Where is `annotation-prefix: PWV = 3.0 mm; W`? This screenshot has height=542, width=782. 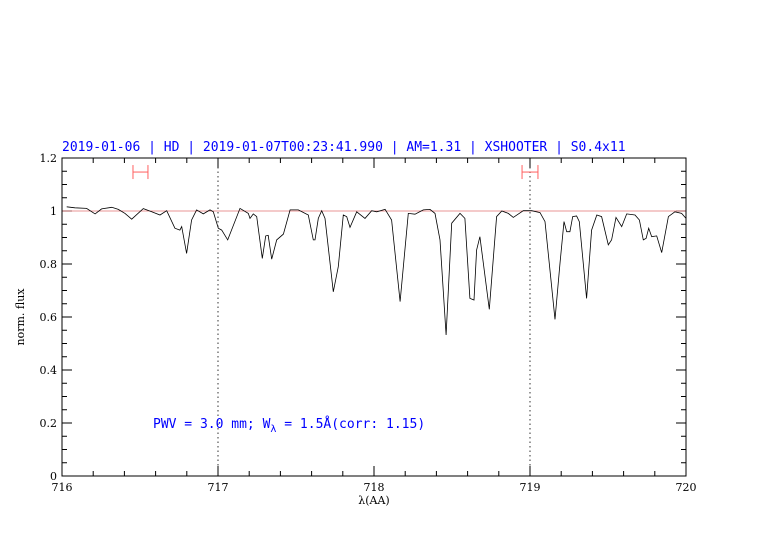 annotation-prefix: PWV = 3.0 mm; W is located at coordinates (212, 424).